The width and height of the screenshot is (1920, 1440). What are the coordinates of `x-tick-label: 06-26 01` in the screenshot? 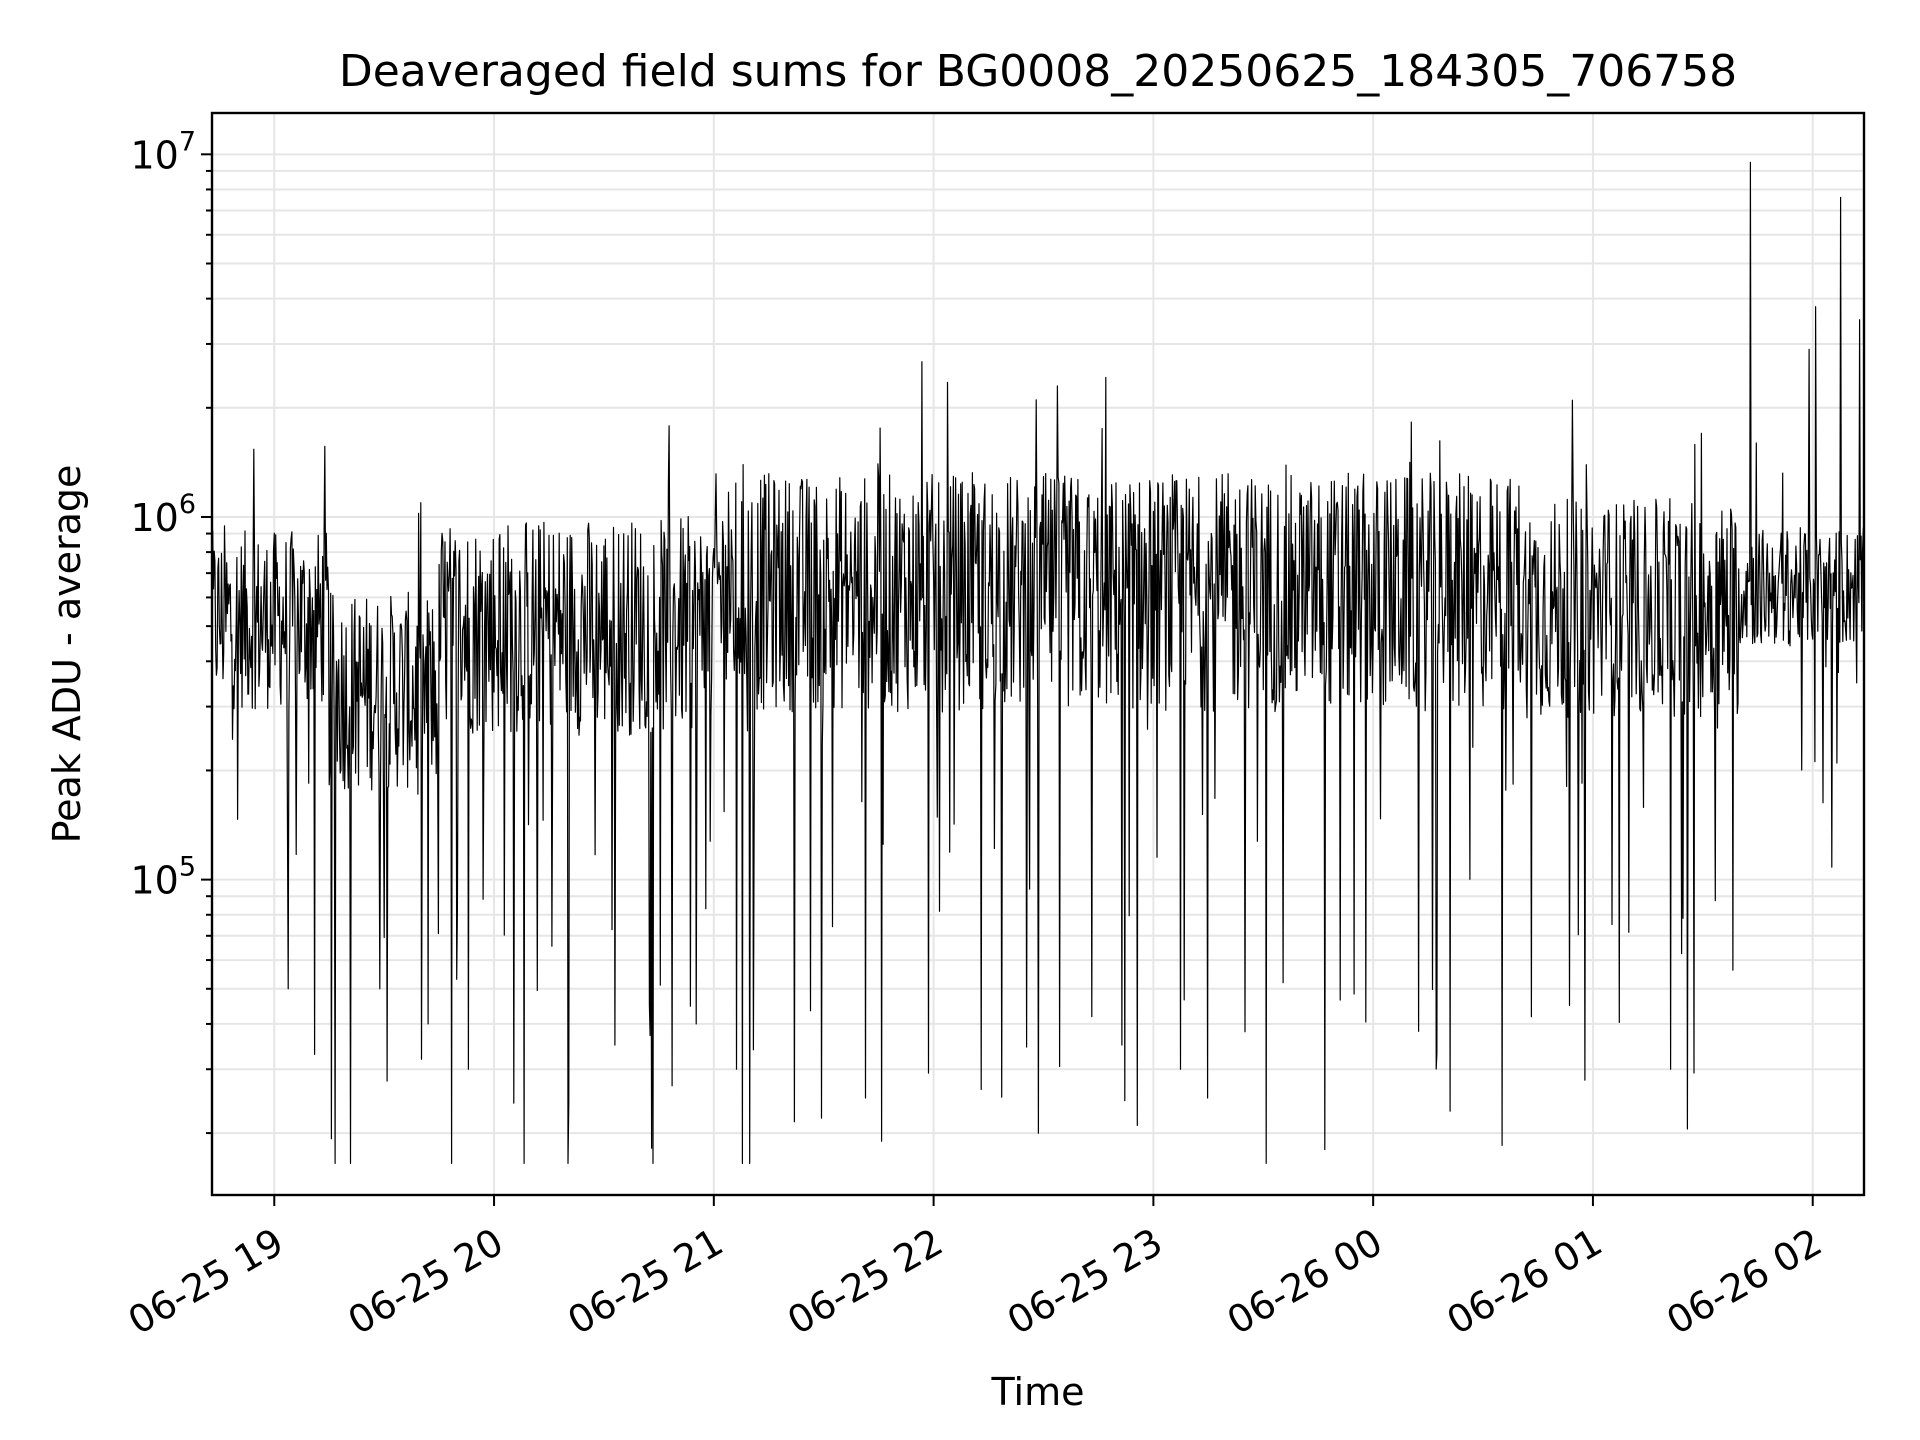 It's located at (1524, 1282).